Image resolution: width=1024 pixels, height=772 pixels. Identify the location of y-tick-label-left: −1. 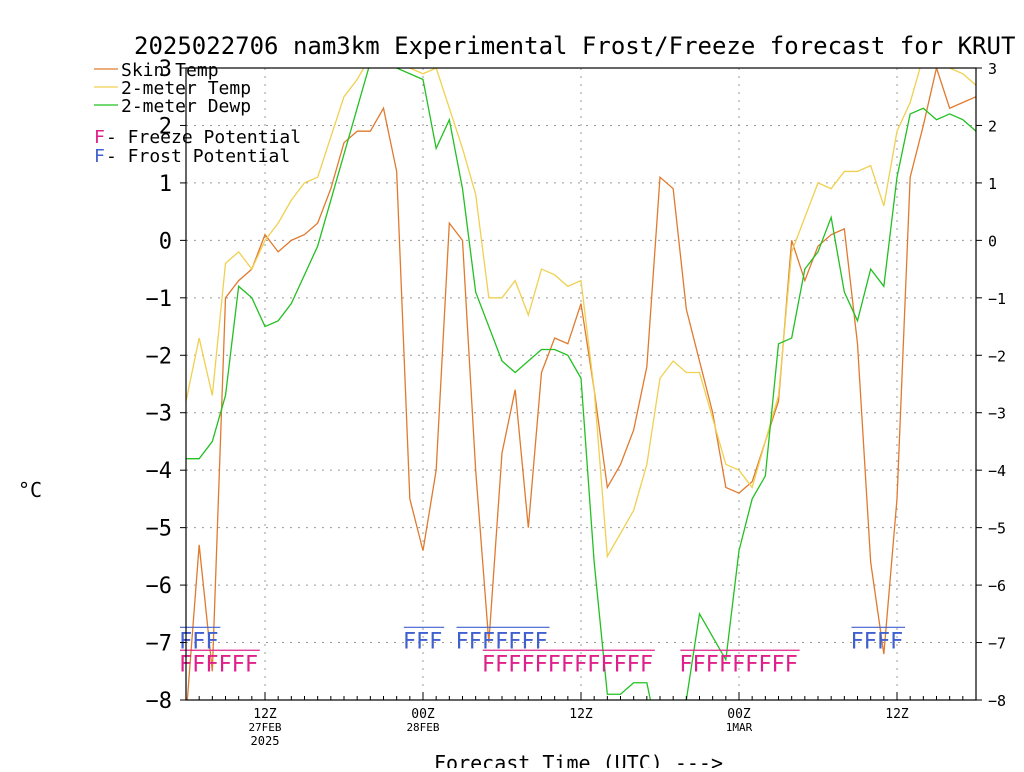
(159, 299).